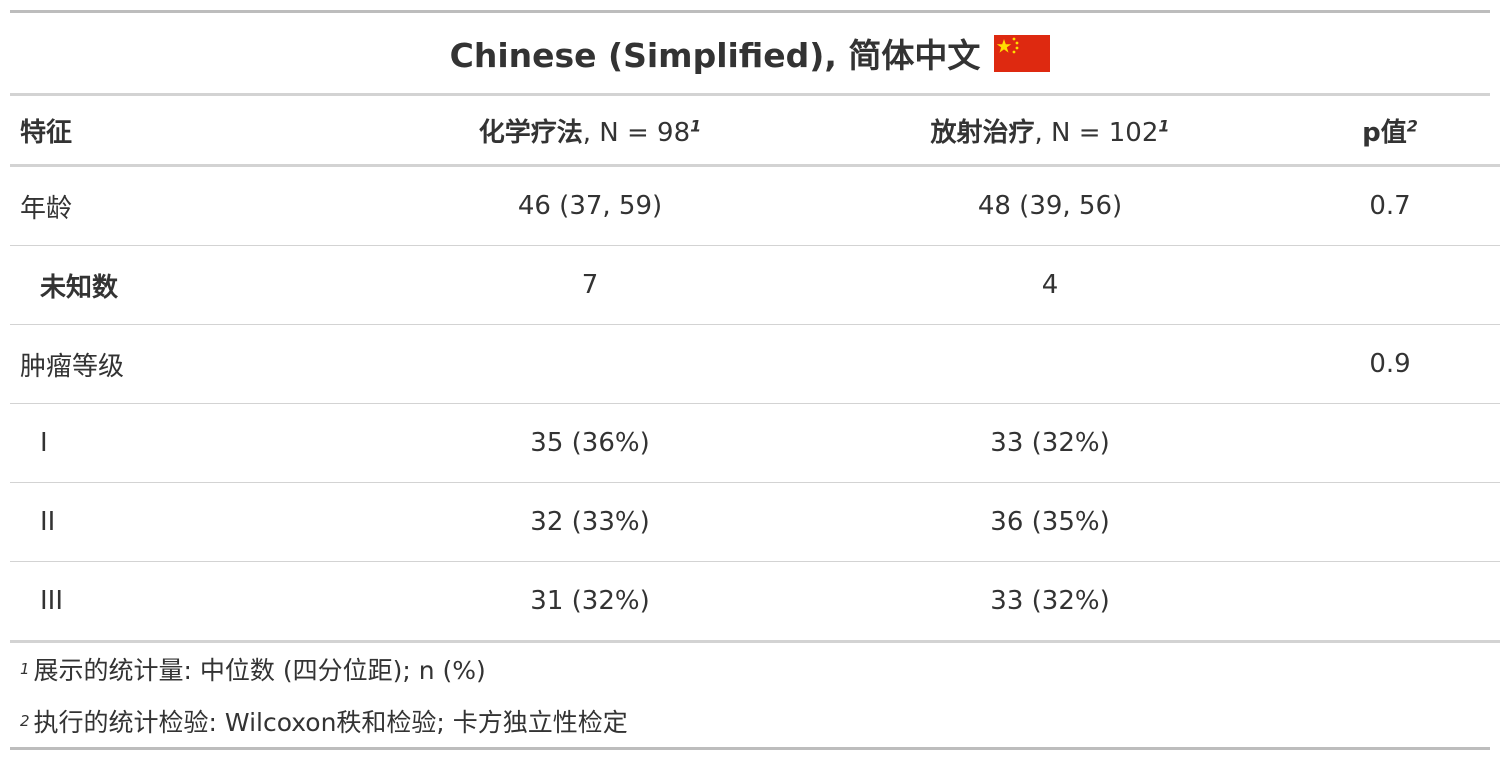  I want to click on cell-p-value: 0.7, so click(1390, 205).